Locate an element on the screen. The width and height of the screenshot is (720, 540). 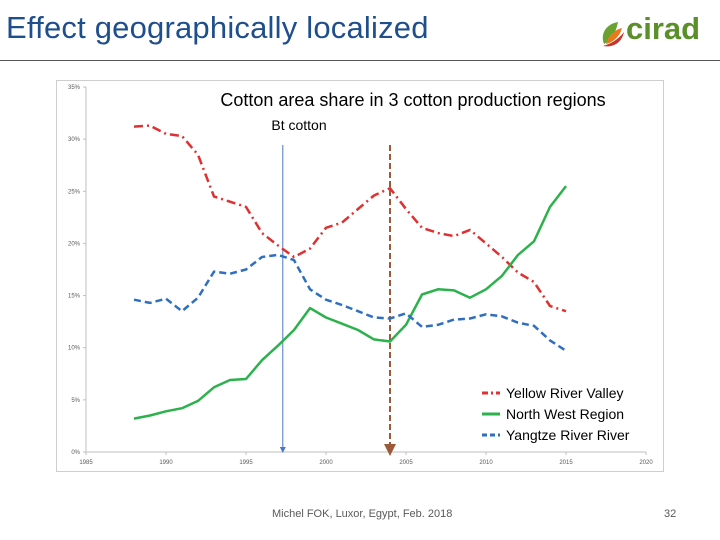
x-tick-label: 2005 is located at coordinates (406, 463).